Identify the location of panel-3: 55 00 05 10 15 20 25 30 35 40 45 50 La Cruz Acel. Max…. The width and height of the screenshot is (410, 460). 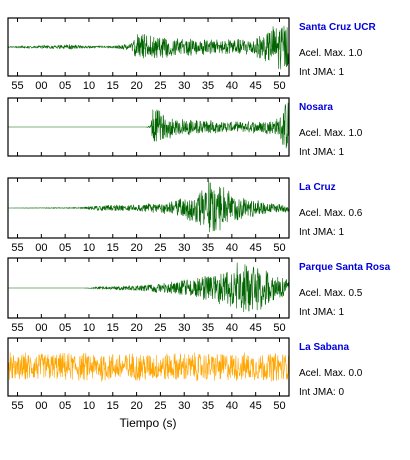
(185, 215).